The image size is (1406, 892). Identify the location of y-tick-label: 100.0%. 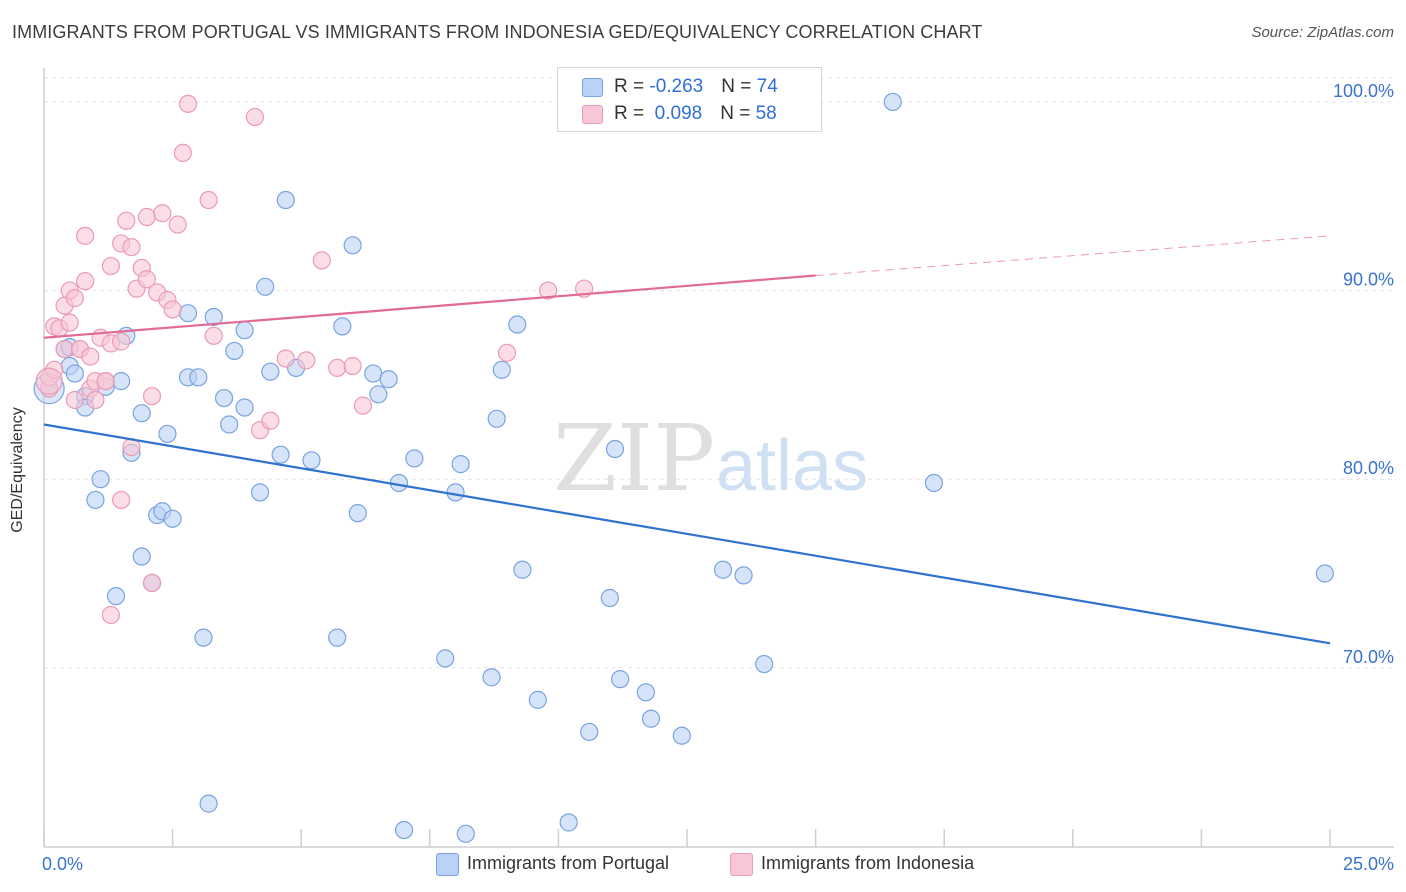
(1363, 91).